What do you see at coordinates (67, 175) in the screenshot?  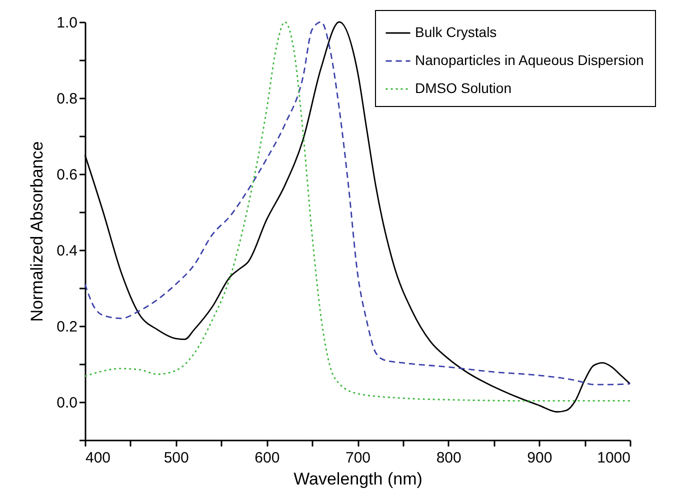 I see `y-tick-label: 0.6` at bounding box center [67, 175].